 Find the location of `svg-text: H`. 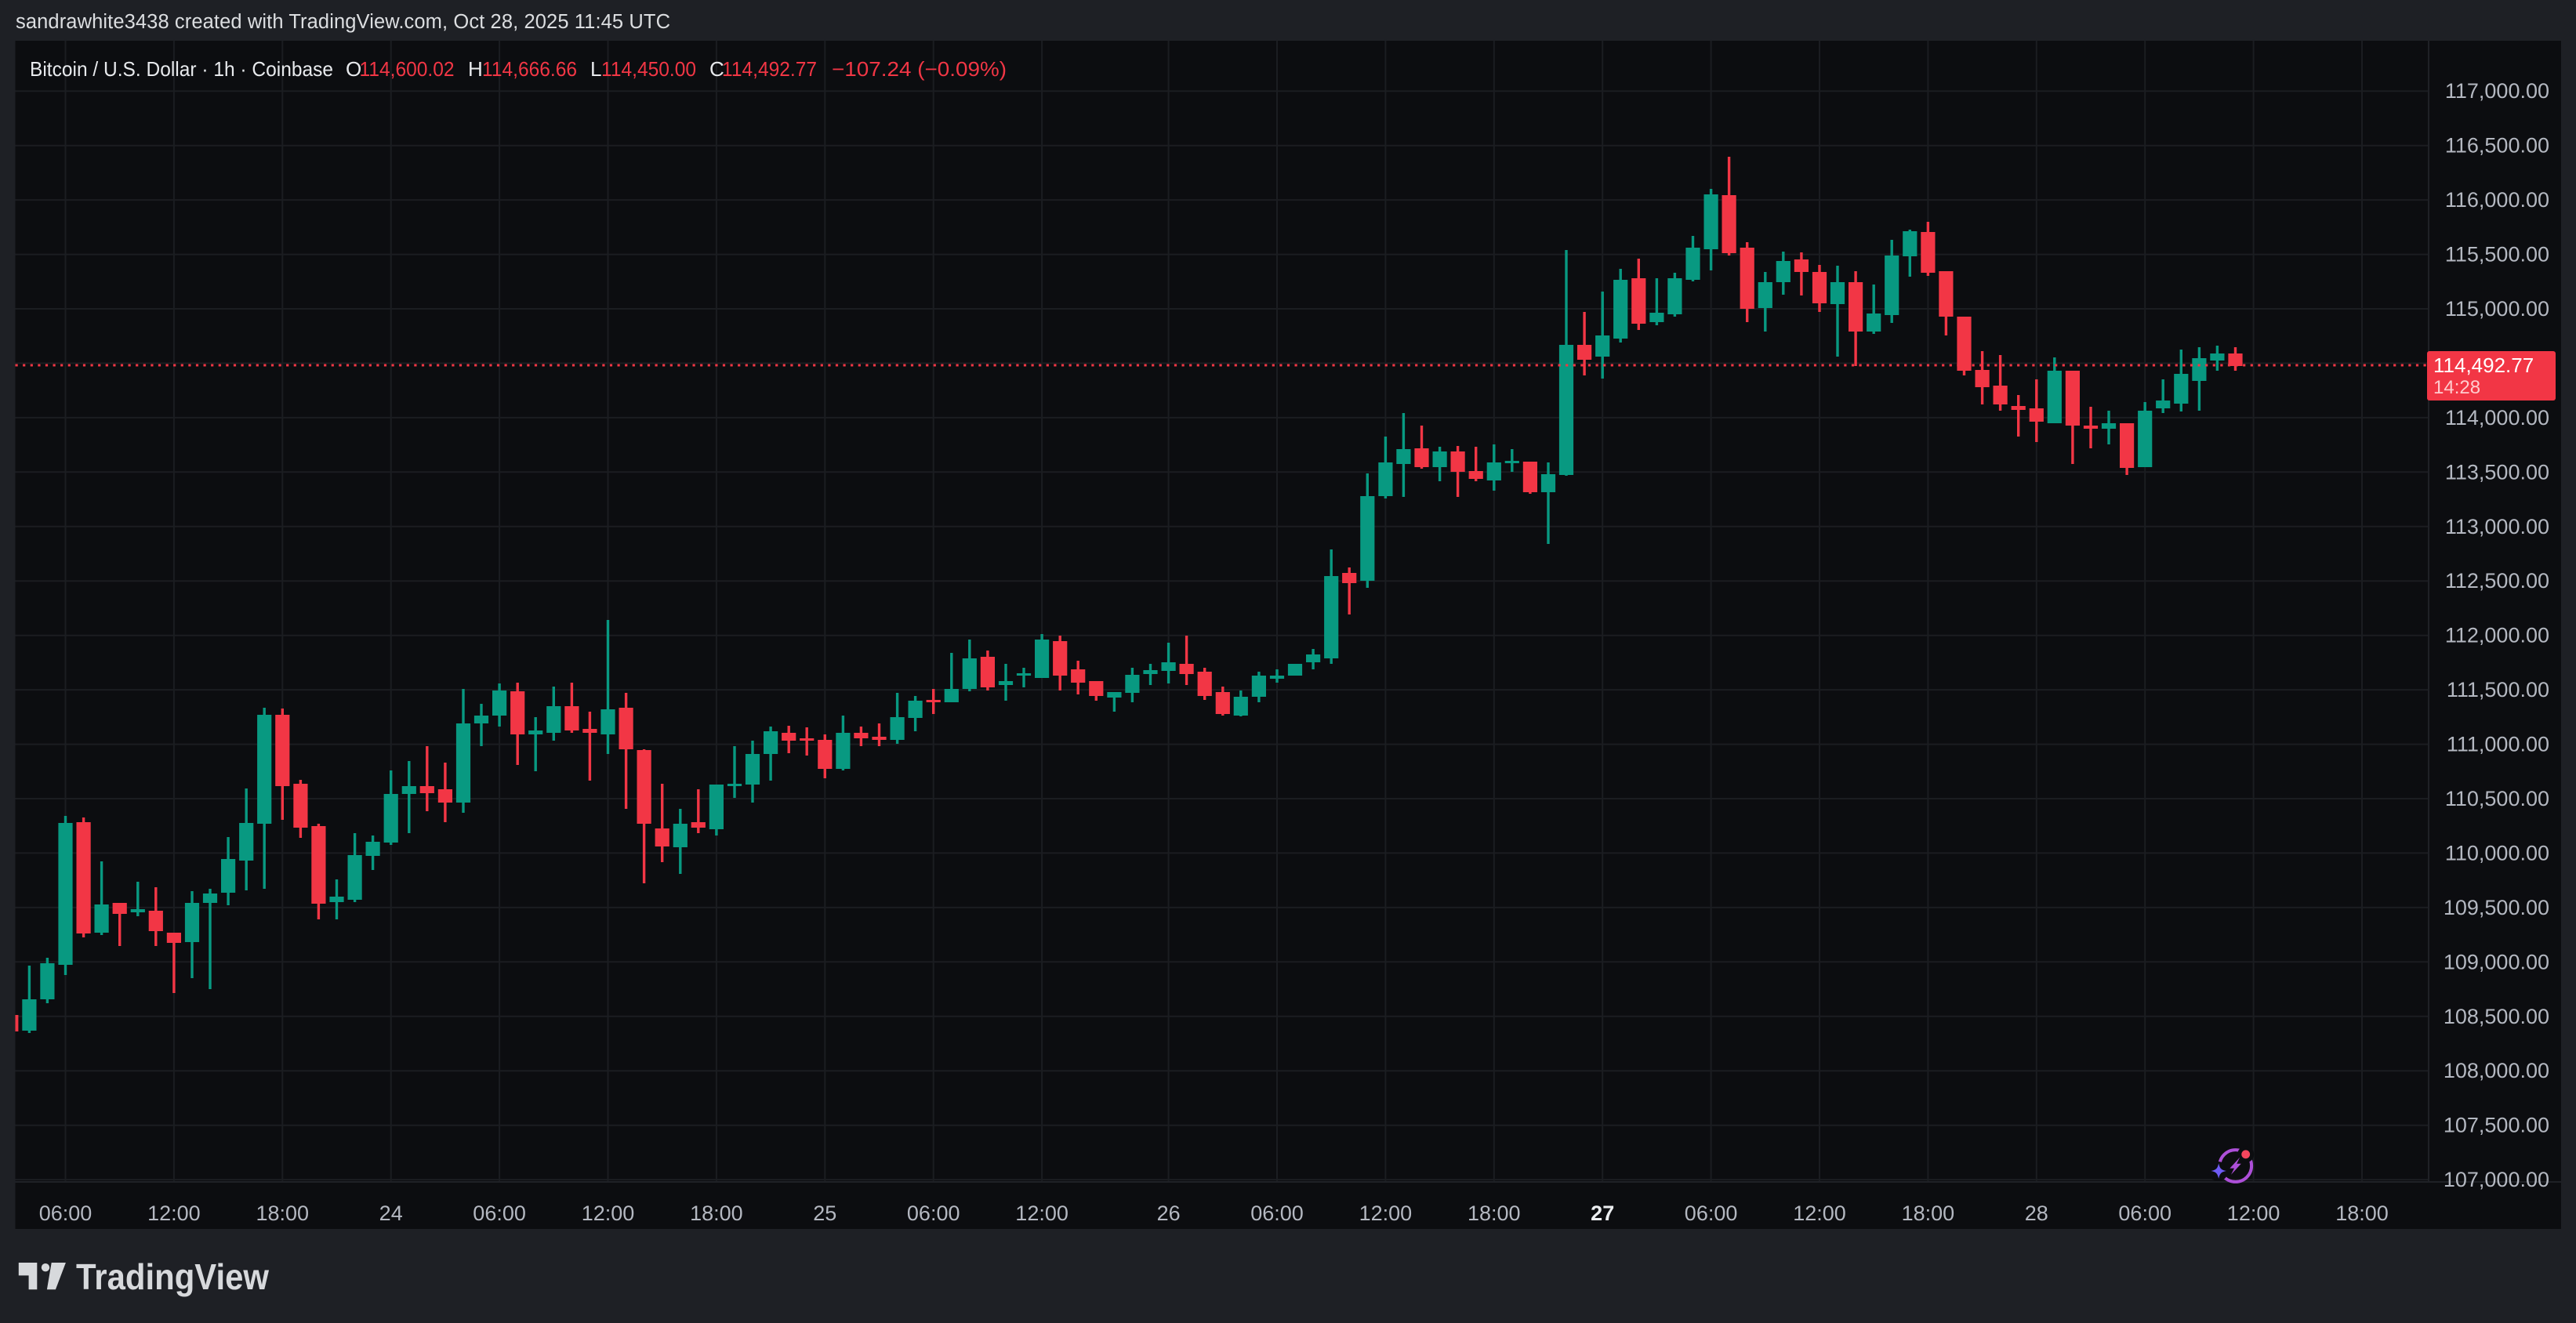

svg-text: H is located at coordinates (475, 69).